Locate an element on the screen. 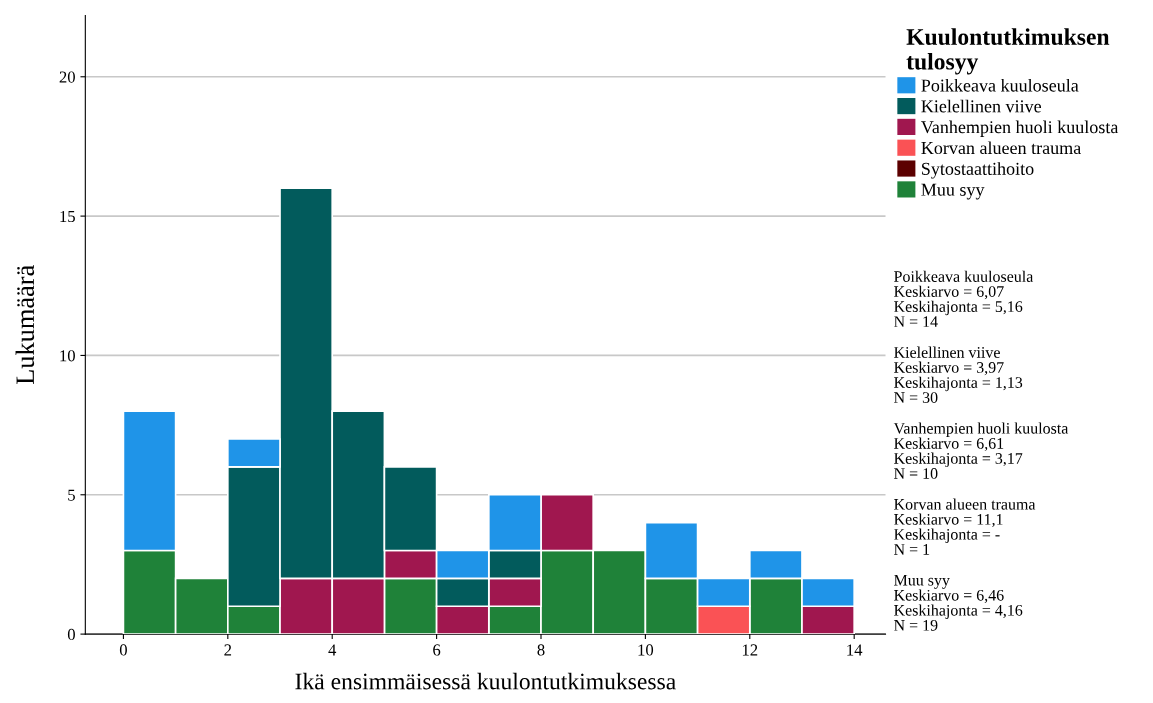 This screenshot has height=703, width=1153. x-axis-title: Ikä ensimmäisessä kuulontutkimuksessa is located at coordinates (485, 681).